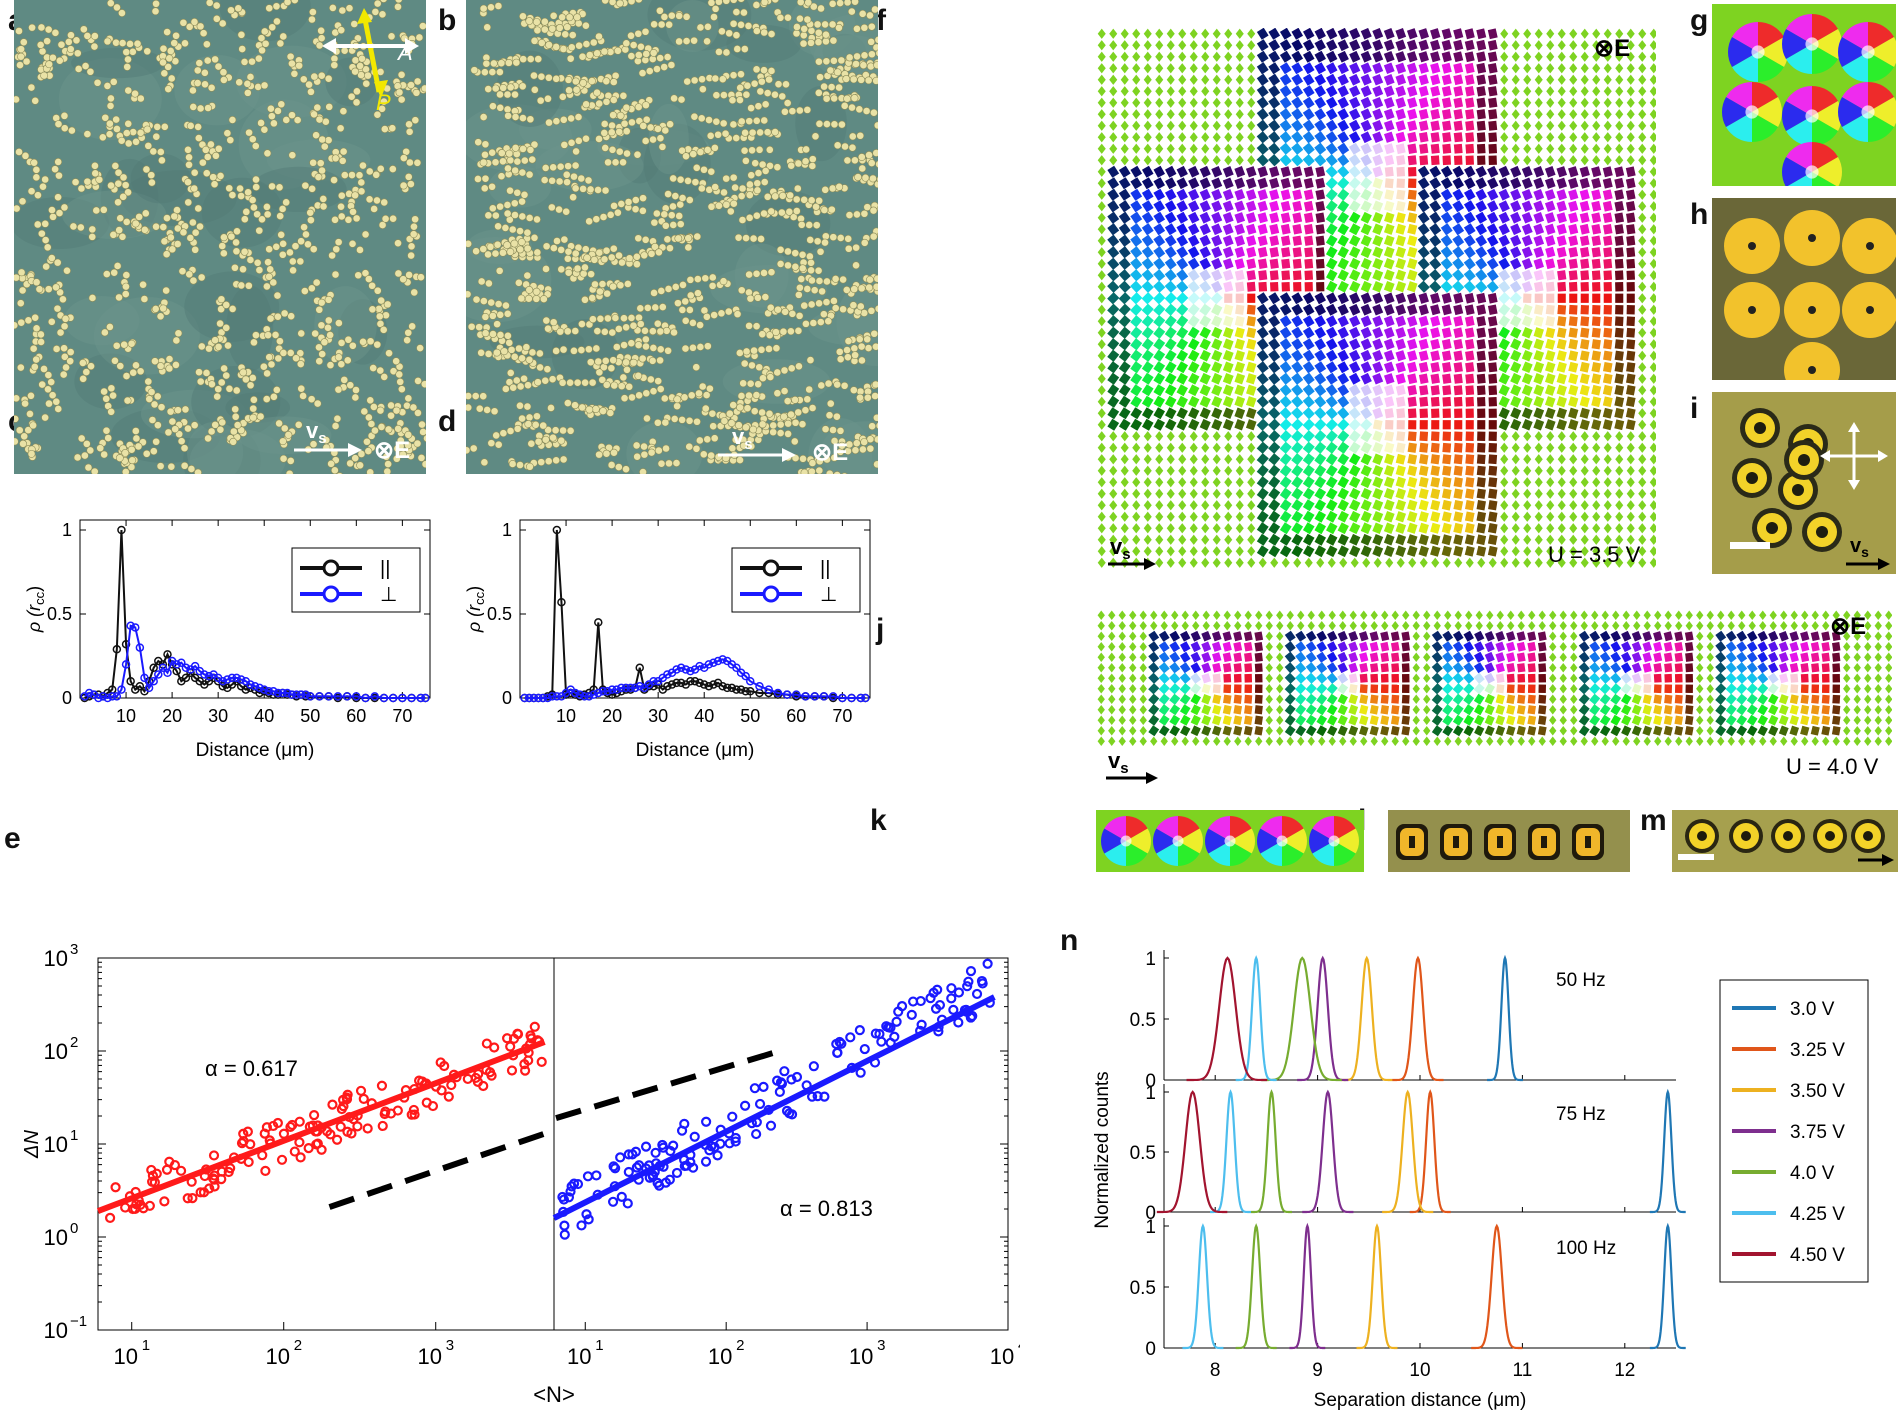 The height and width of the screenshot is (1412, 1898). I want to click on plot-frame, so click(553, 1144).